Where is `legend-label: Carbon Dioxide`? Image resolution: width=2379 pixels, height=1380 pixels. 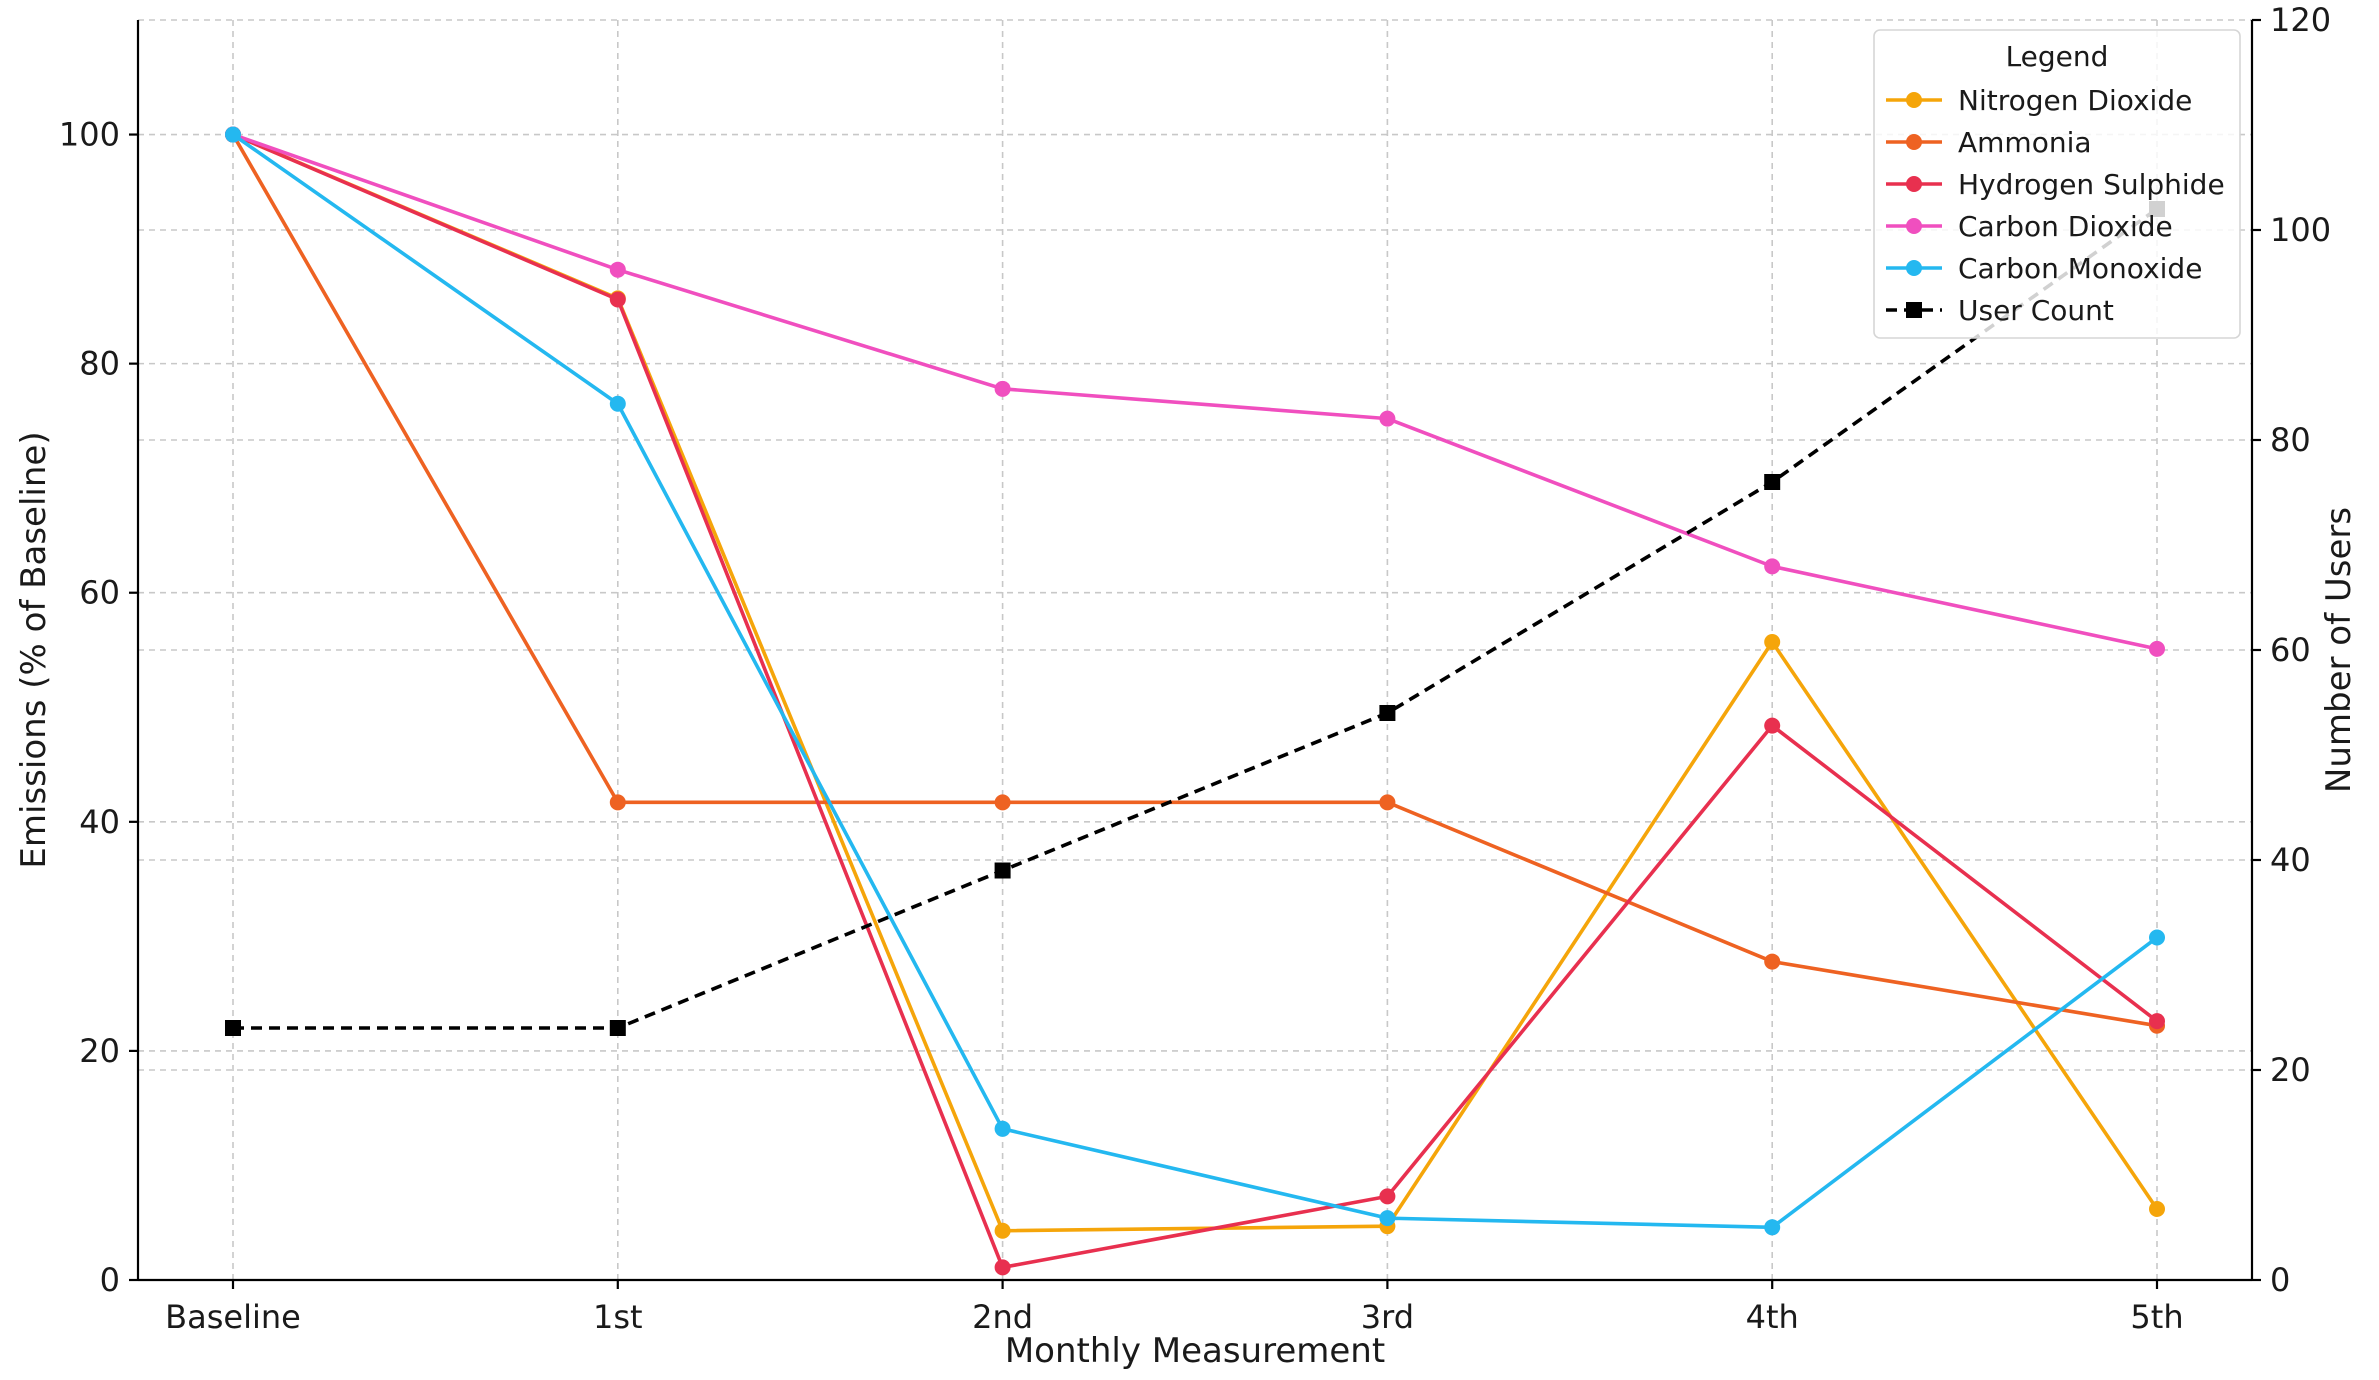
legend-label: Carbon Dioxide is located at coordinates (2065, 226).